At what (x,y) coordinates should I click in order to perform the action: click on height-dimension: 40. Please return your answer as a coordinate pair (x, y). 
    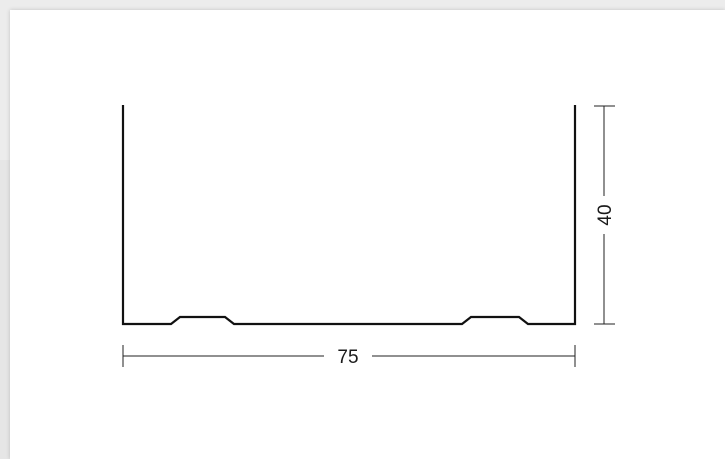
    Looking at the image, I should click on (605, 215).